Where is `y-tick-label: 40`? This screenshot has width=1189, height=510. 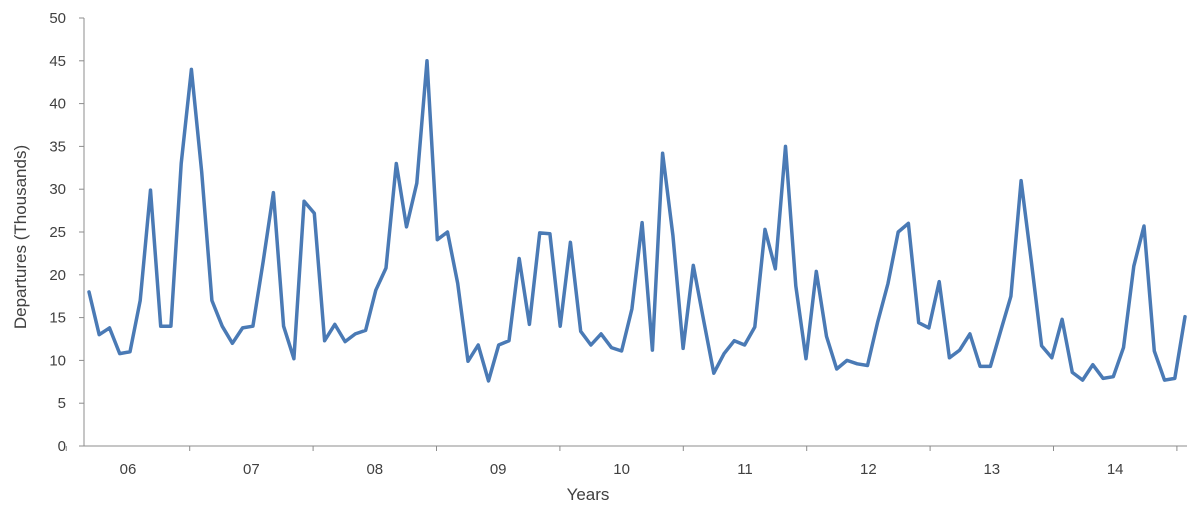 y-tick-label: 40 is located at coordinates (57, 104).